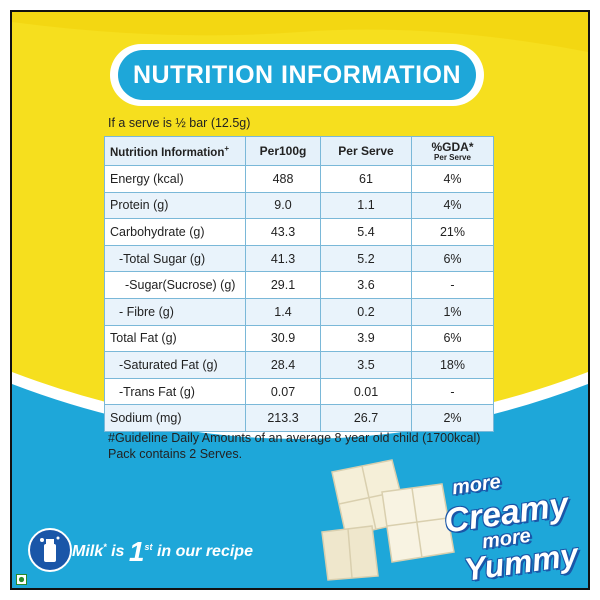 This screenshot has height=600, width=600. What do you see at coordinates (21, 579) in the screenshot?
I see `veg-mark-icon` at bounding box center [21, 579].